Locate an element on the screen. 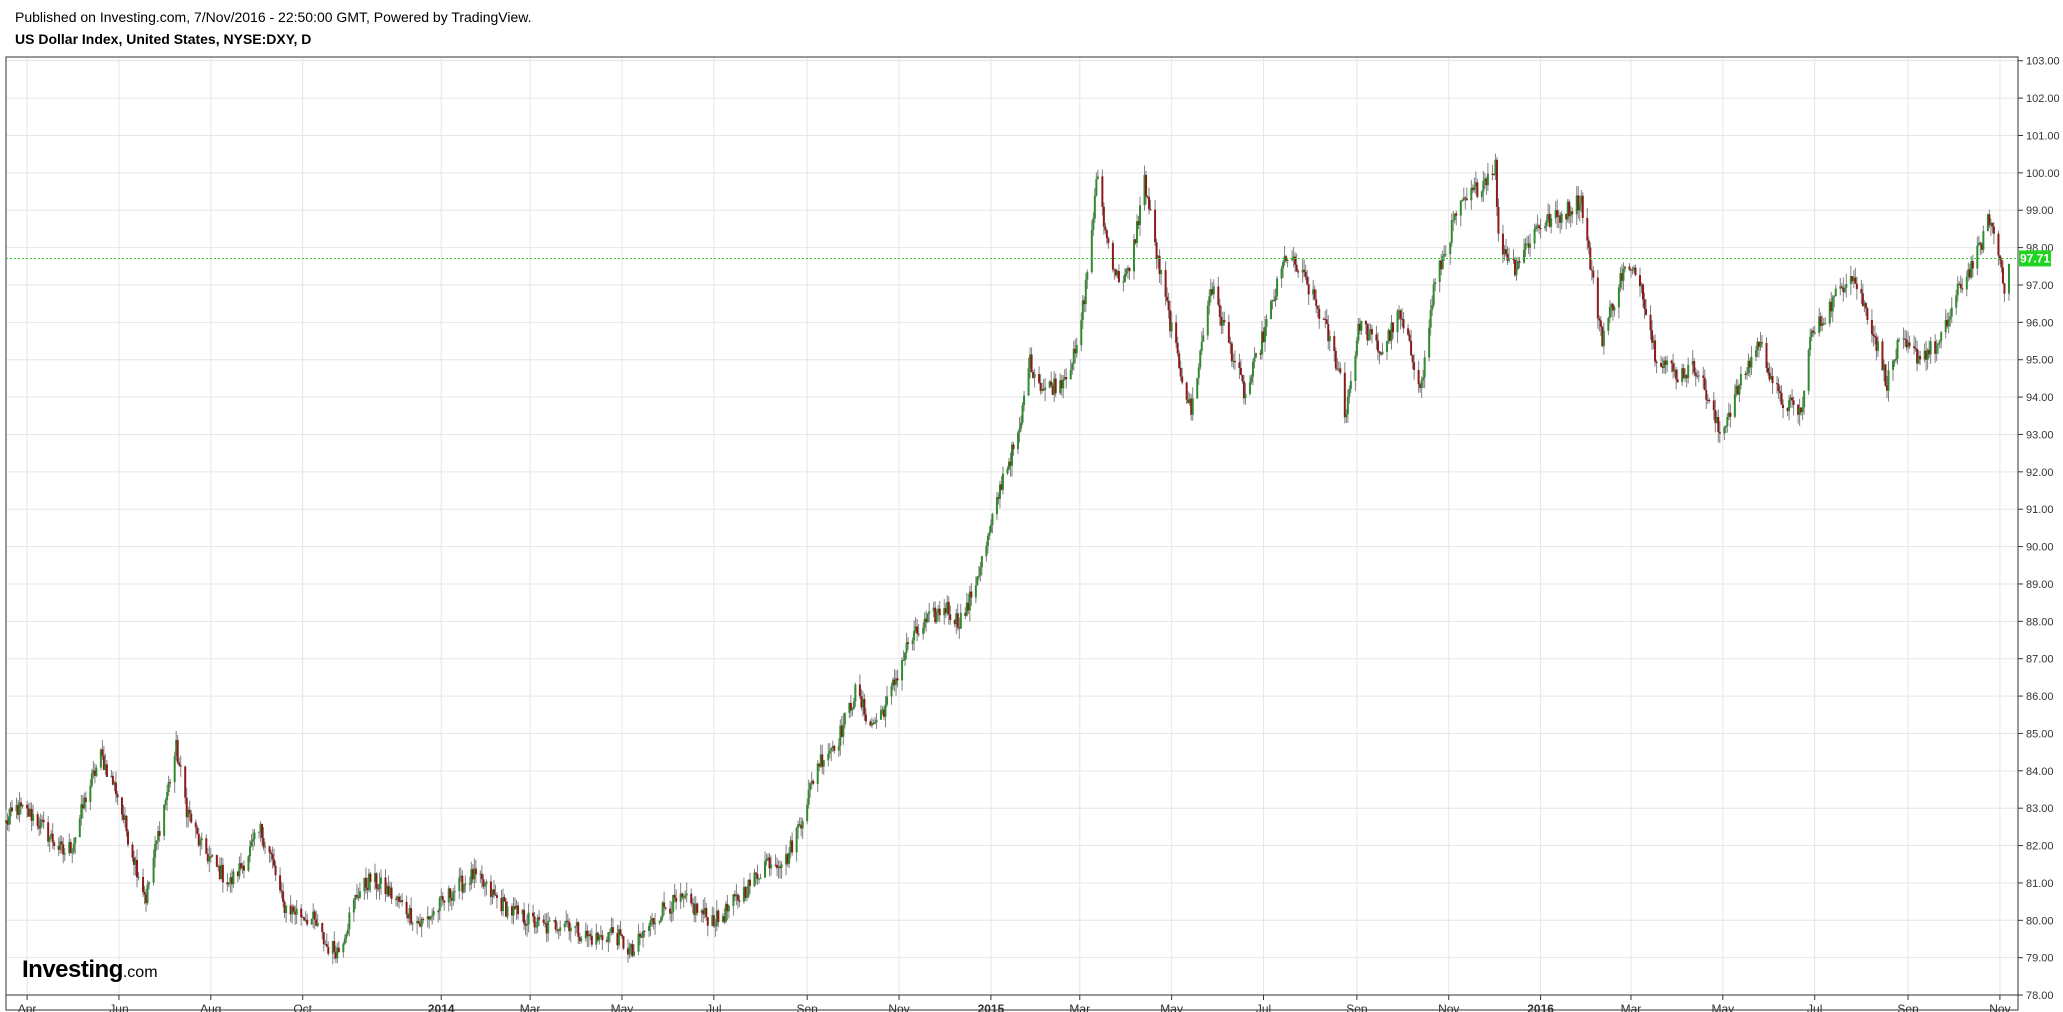 This screenshot has height=1012, width=2063. investing-logo: Investing.com is located at coordinates (90, 970).